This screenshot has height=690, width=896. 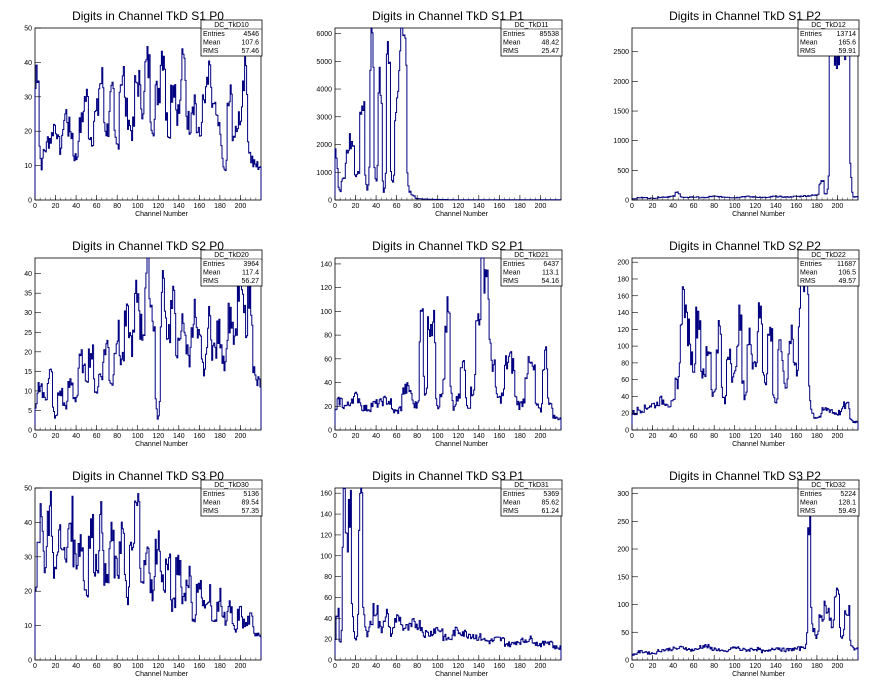 What do you see at coordinates (551, 494) in the screenshot?
I see `stats-value: 5369` at bounding box center [551, 494].